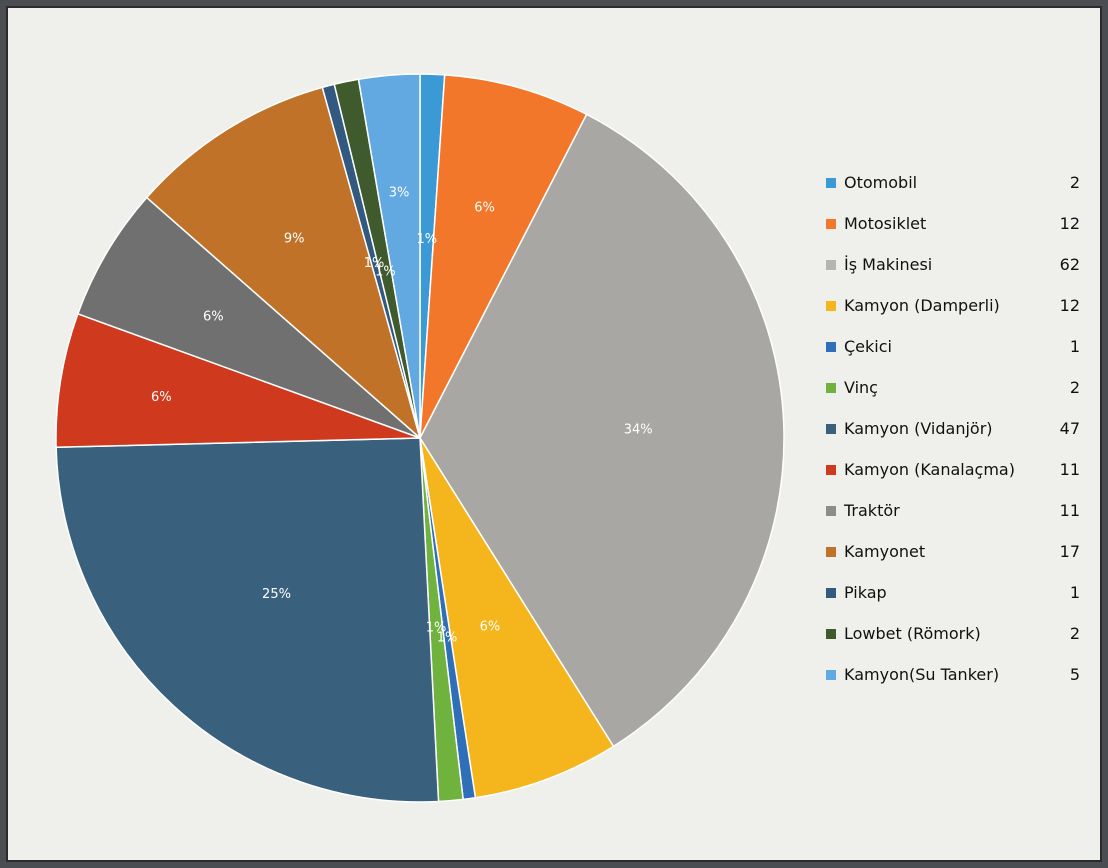 The image size is (1108, 868). I want to click on legend-label: Motosiklet, so click(885, 223).